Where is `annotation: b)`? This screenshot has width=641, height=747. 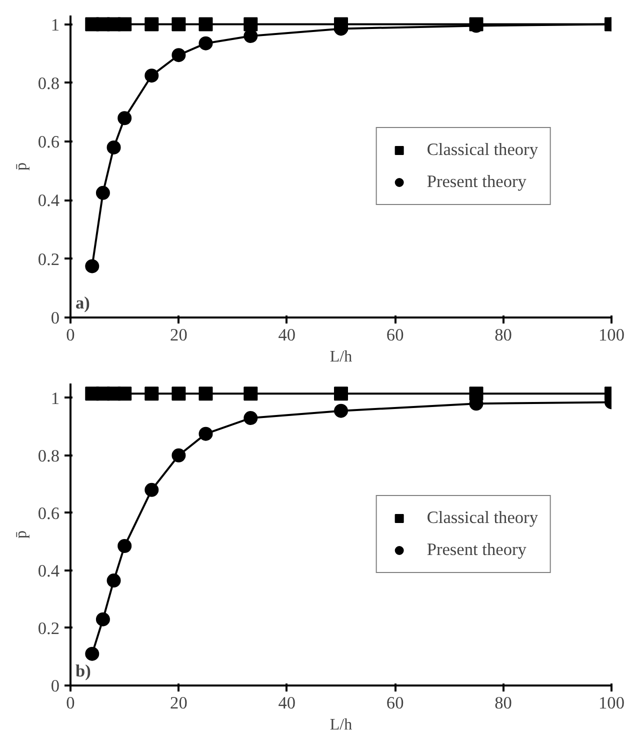
annotation: b) is located at coordinates (84, 671).